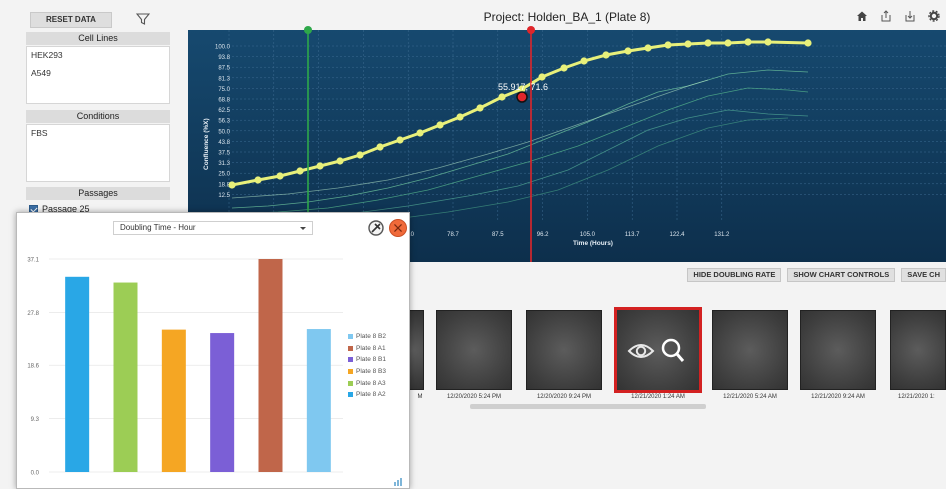 Image resolution: width=946 pixels, height=489 pixels. I want to click on show-chart-controls-button: SHOW CHART CONTROLS, so click(841, 275).